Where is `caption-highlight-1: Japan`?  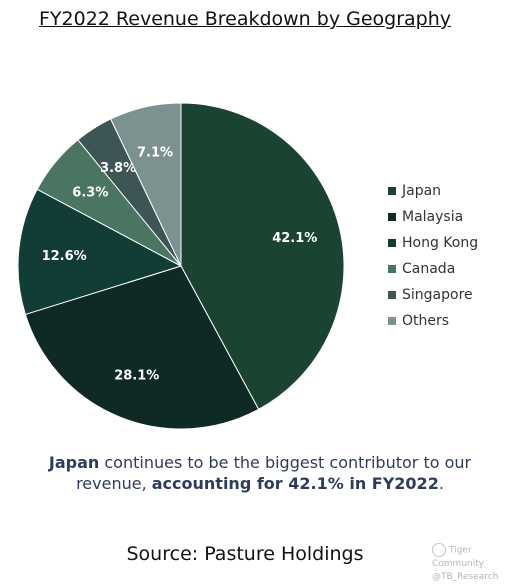 caption-highlight-1: Japan is located at coordinates (74, 462).